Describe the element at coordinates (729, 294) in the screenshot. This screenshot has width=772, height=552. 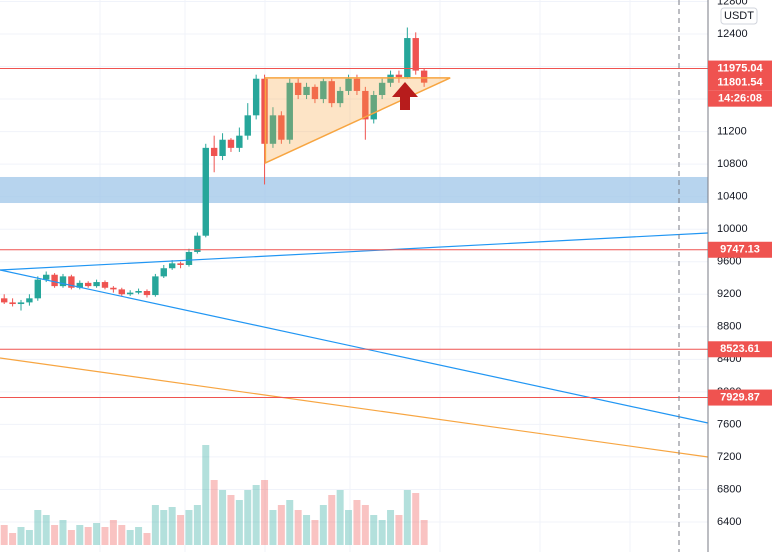
I see `y-tick-label: 9200` at that location.